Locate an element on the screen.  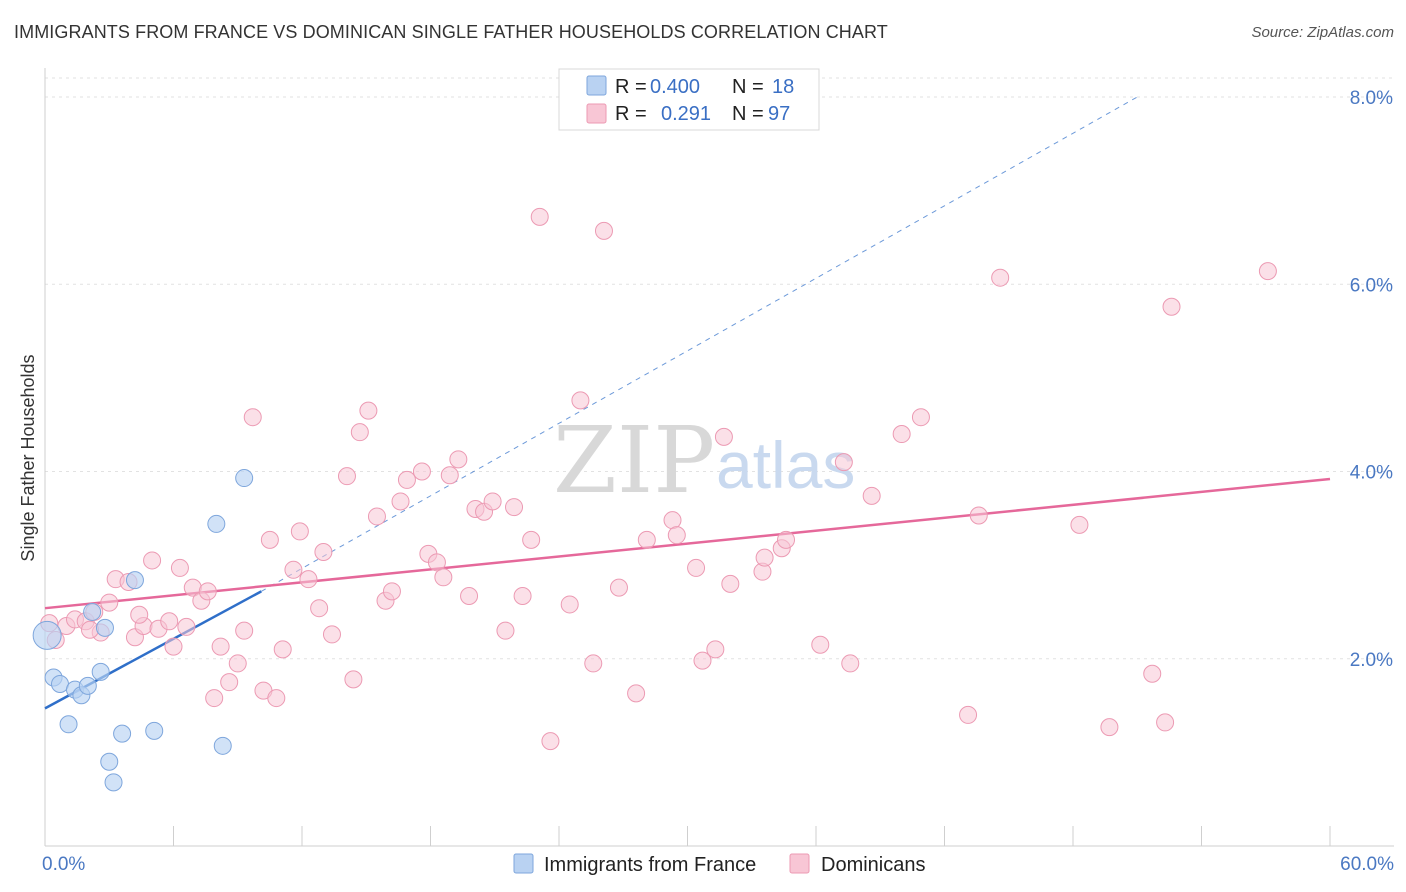
x-tick-label-max: 60.0% is located at coordinates (1367, 864).